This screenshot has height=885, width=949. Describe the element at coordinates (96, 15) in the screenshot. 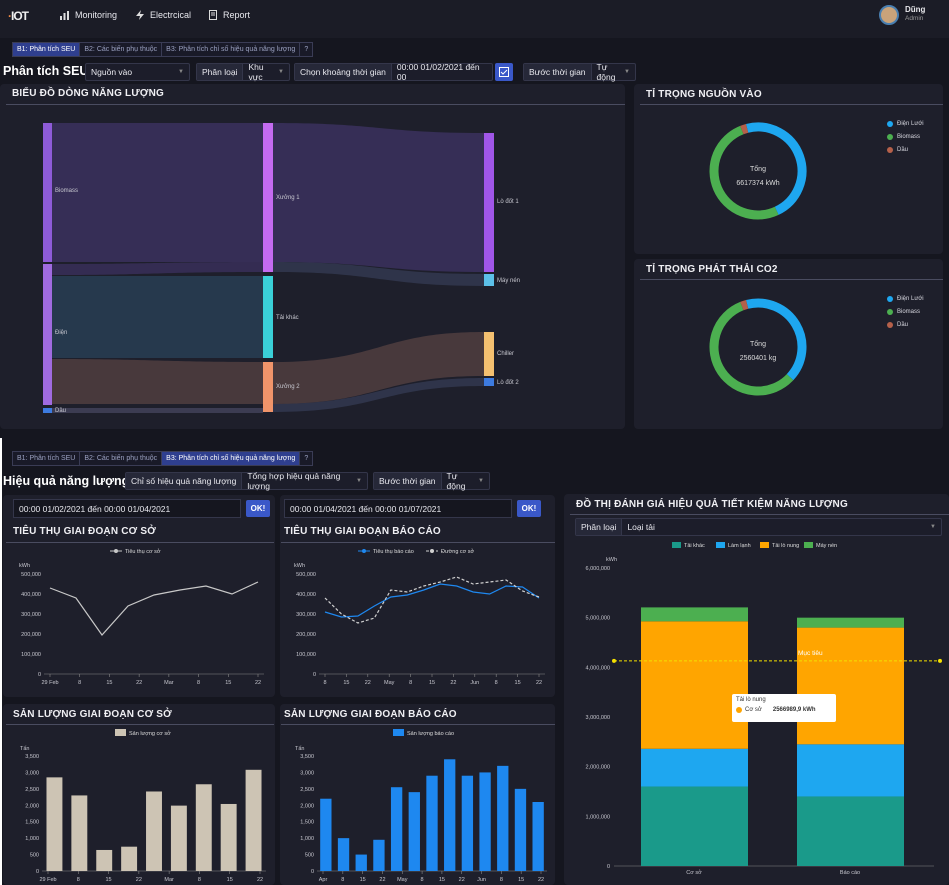

I see `nav-label: Monitoring` at that location.